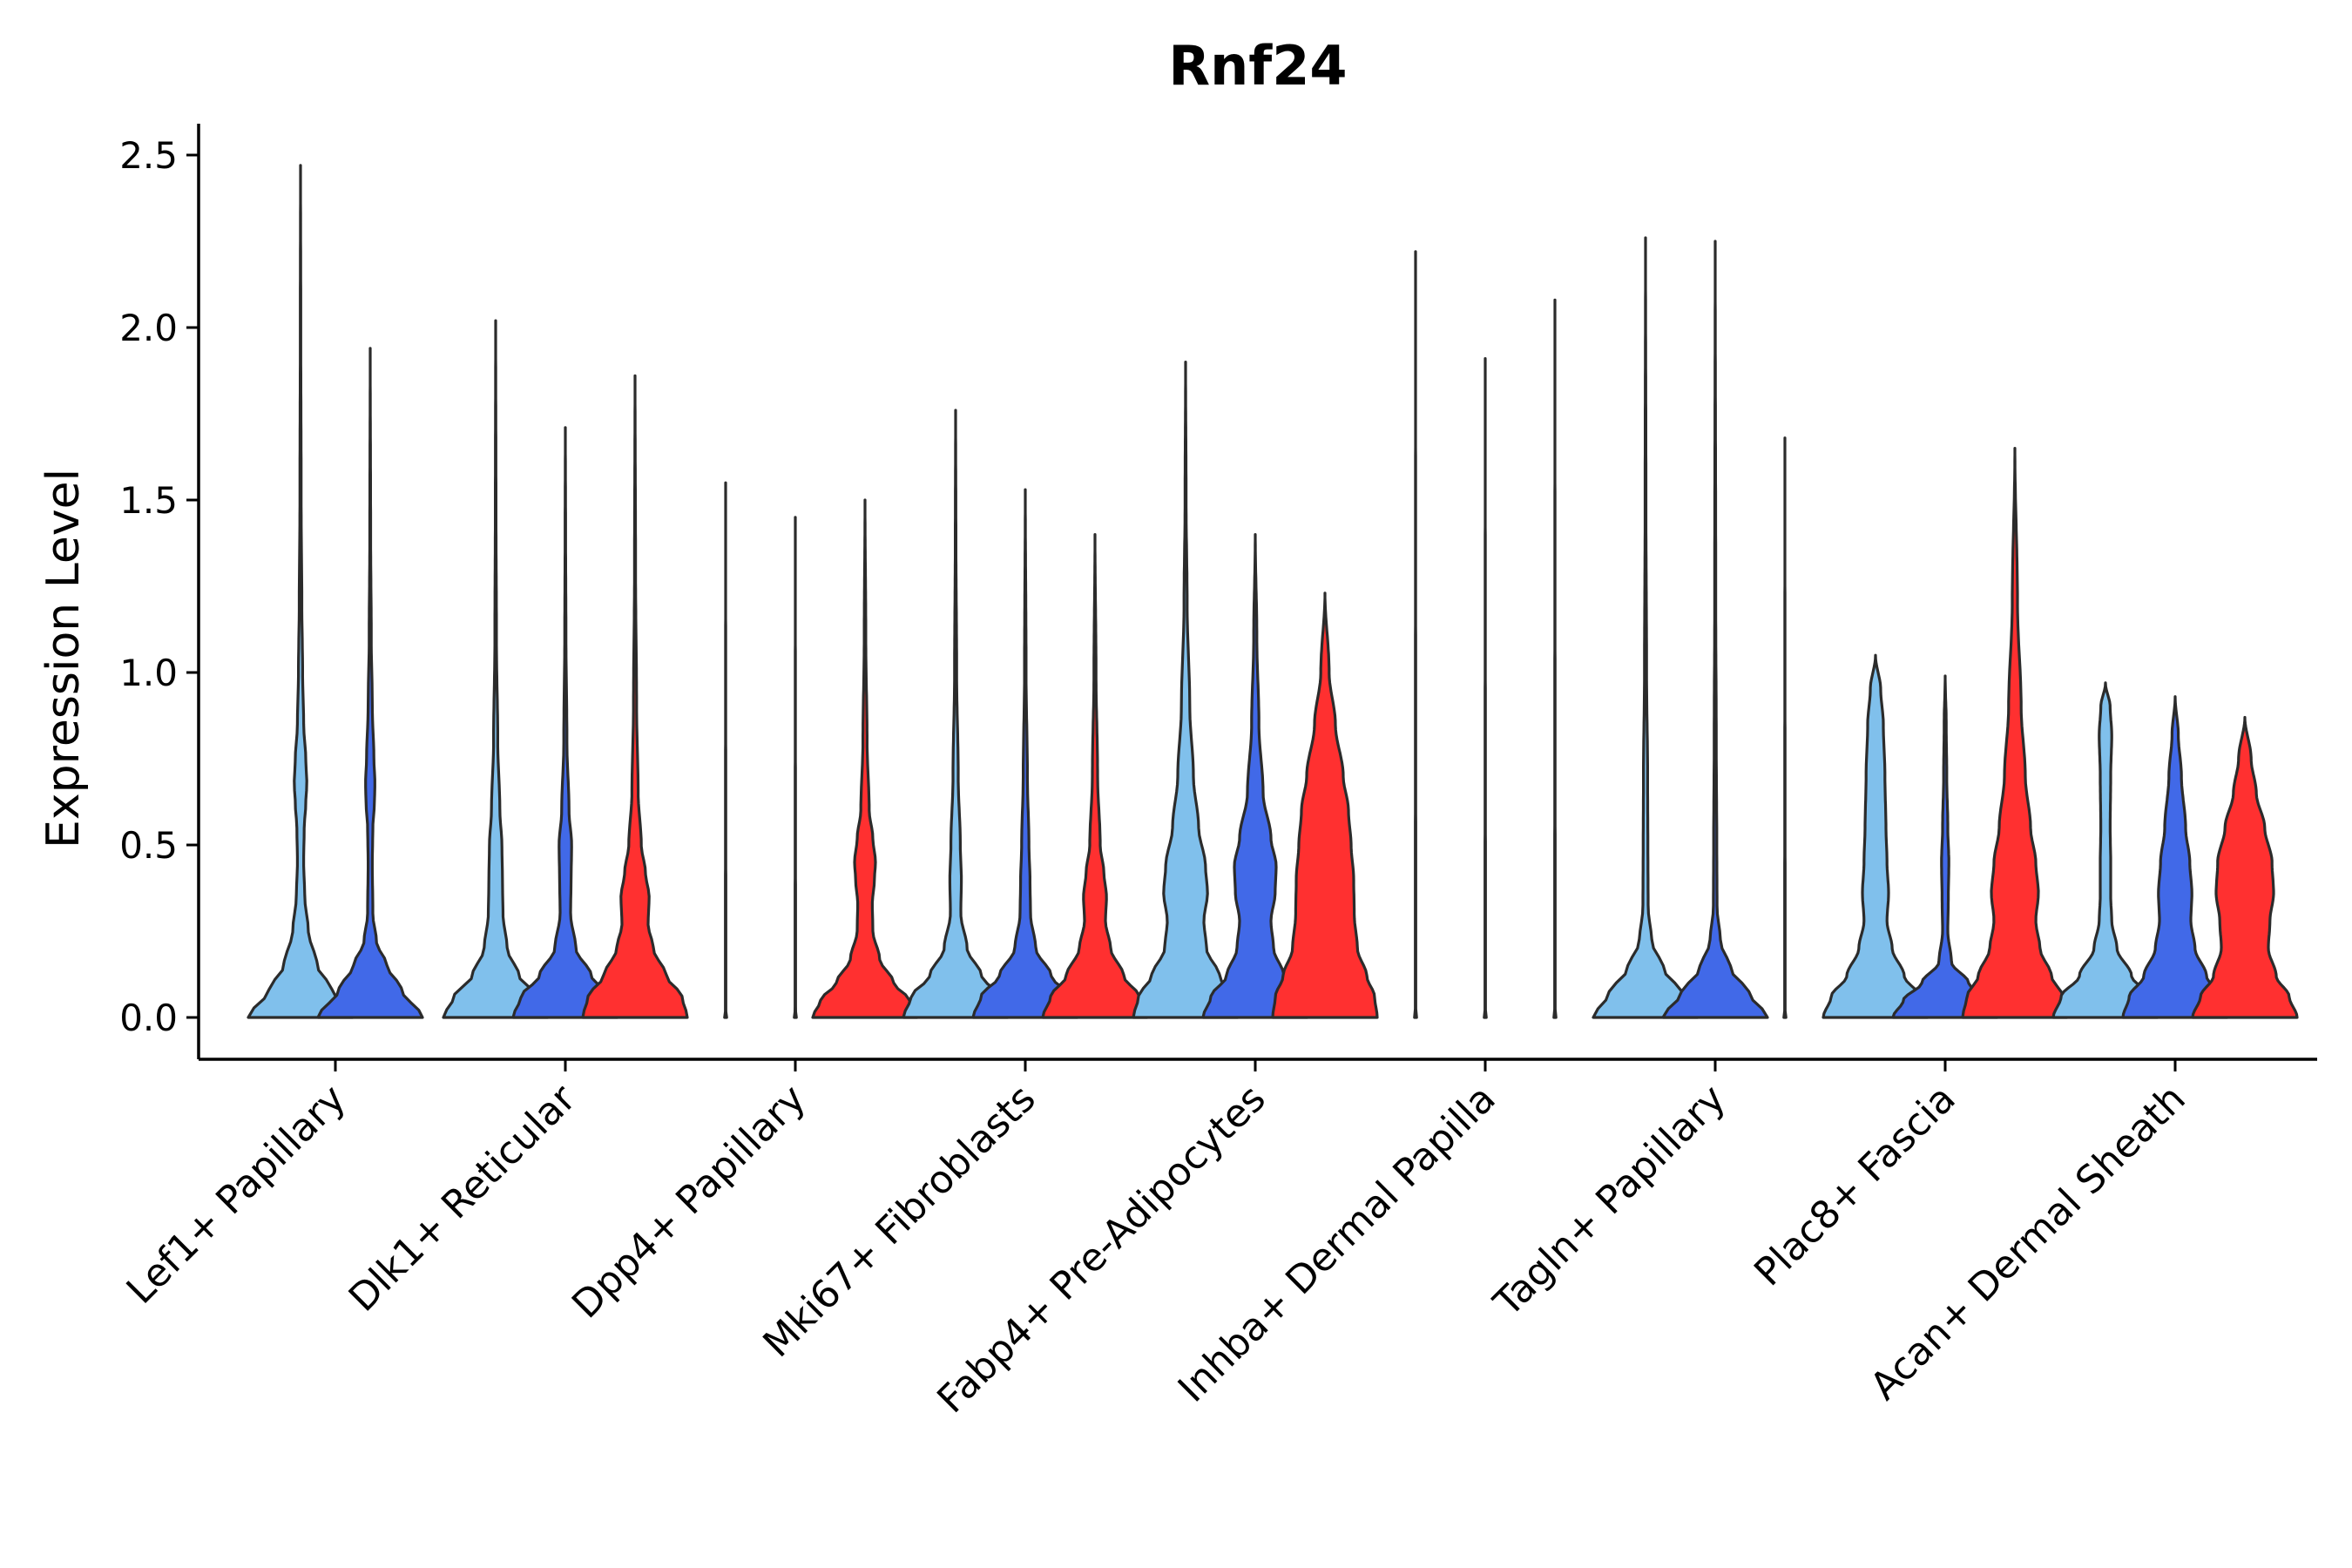 This screenshot has width=2352, height=1568. Describe the element at coordinates (148, 845) in the screenshot. I see `y-tick-label: 0.5` at that location.